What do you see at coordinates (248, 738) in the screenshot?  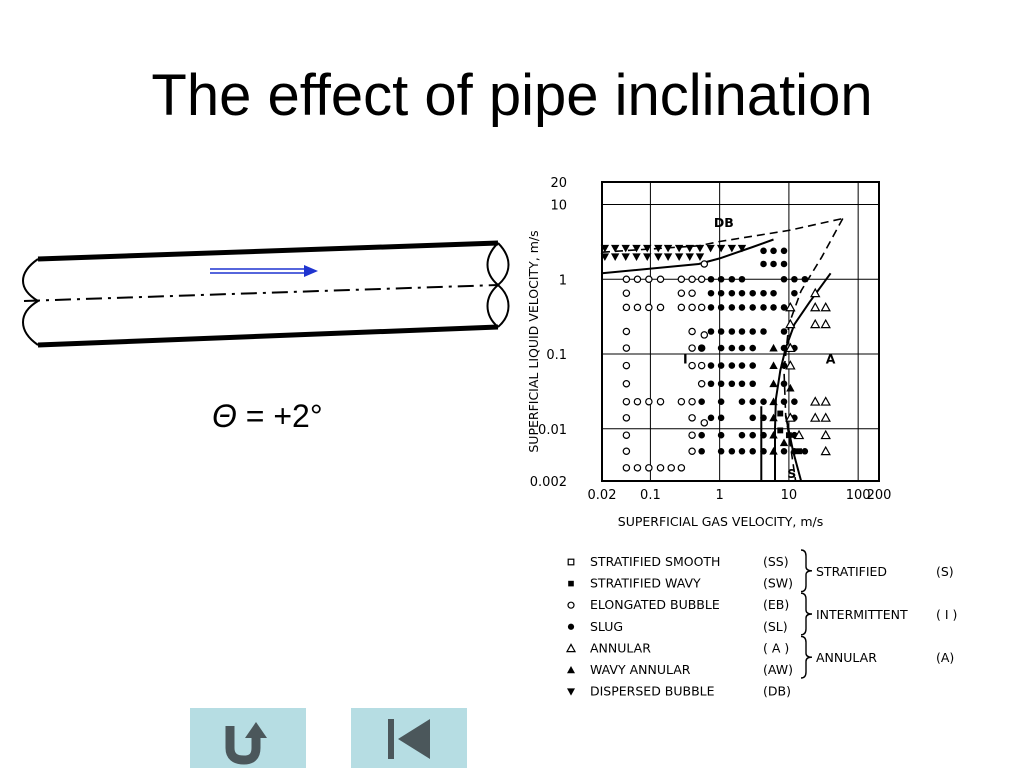 I see `back-button` at bounding box center [248, 738].